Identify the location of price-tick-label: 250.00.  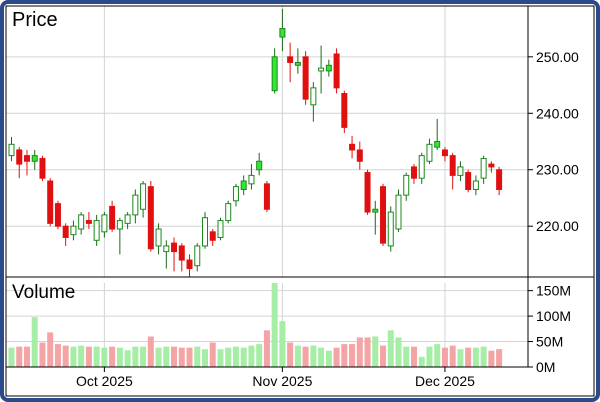
(557, 57).